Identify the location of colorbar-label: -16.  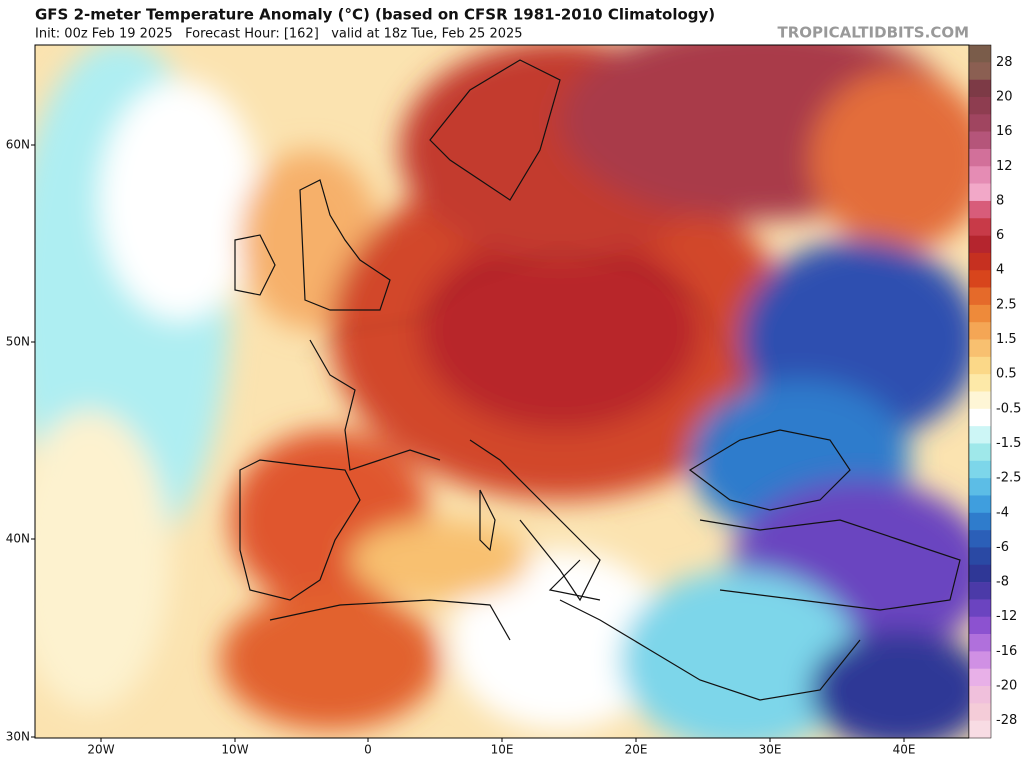
(1006, 651).